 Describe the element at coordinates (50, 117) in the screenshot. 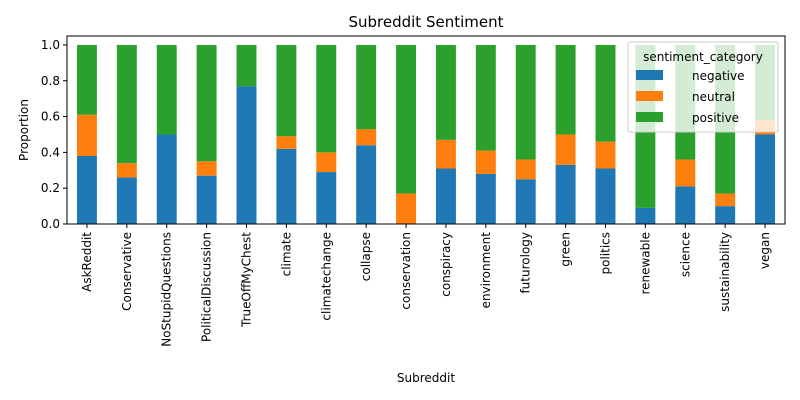

I see `y-tick-label: 0.6` at that location.